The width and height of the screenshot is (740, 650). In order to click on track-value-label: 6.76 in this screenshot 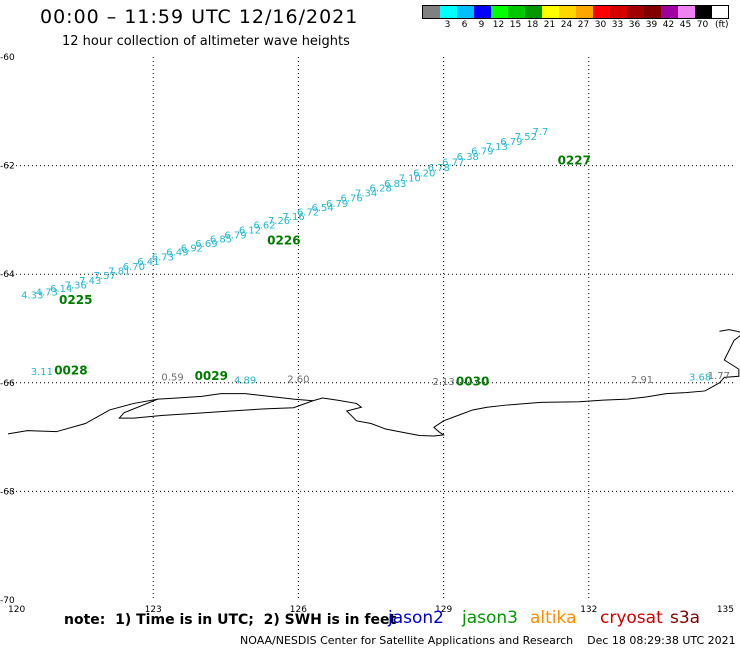, I will do `click(352, 198)`.